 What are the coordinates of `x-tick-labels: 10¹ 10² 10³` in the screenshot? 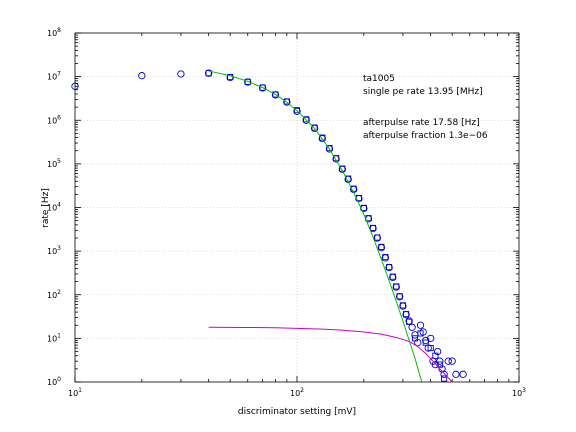 It's located at (297, 392).